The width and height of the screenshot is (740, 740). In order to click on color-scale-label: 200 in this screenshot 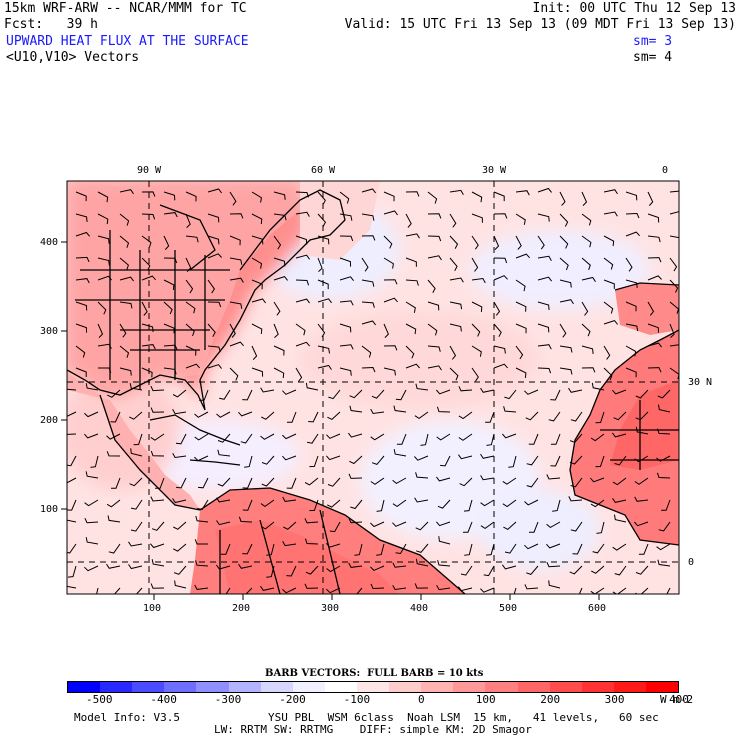, I will do `click(550, 699)`.